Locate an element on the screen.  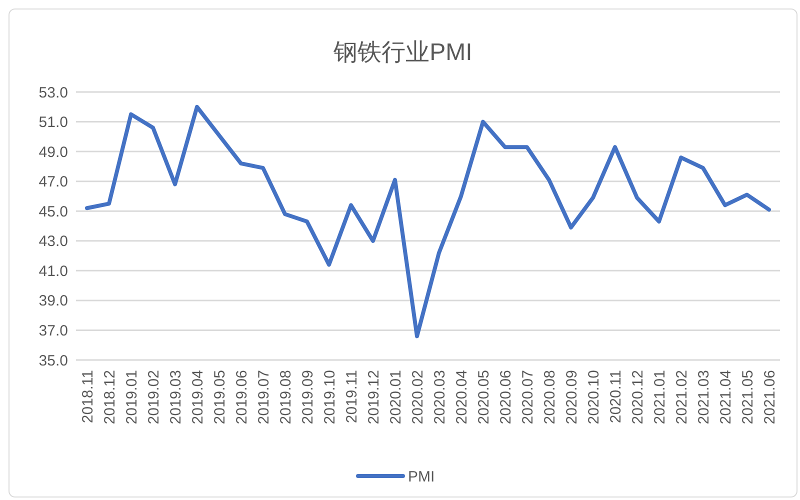
x-tick-label: 2020.09 is located at coordinates (571, 397).